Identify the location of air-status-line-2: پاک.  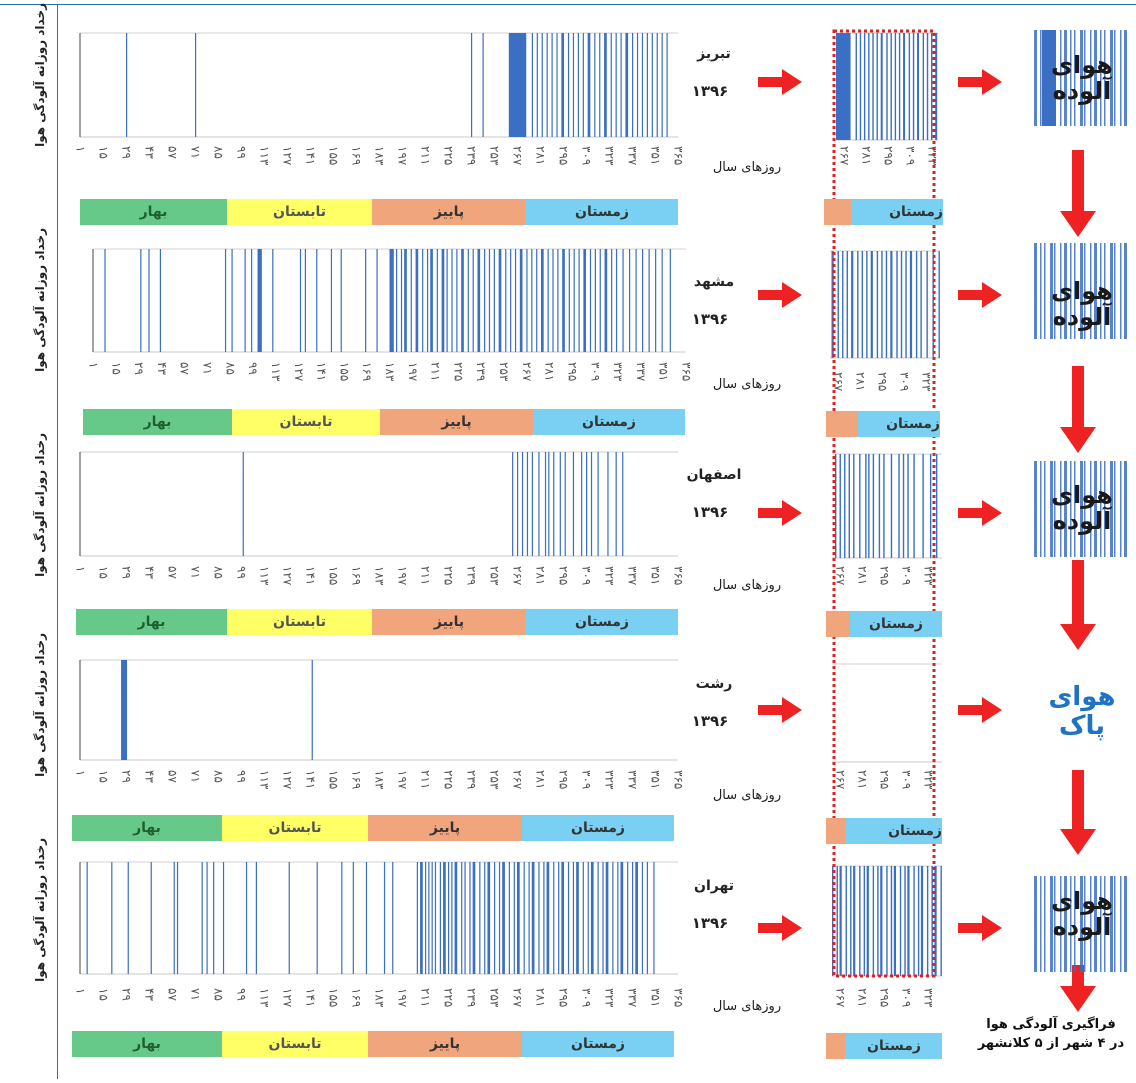
(1082, 726).